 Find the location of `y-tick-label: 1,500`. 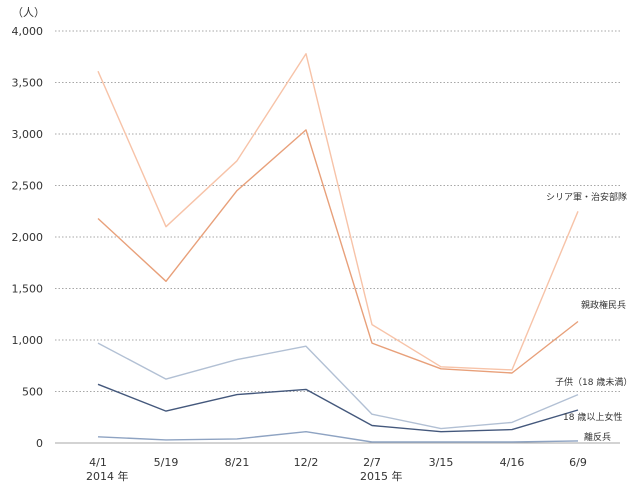

y-tick-label: 1,500 is located at coordinates (28, 289).